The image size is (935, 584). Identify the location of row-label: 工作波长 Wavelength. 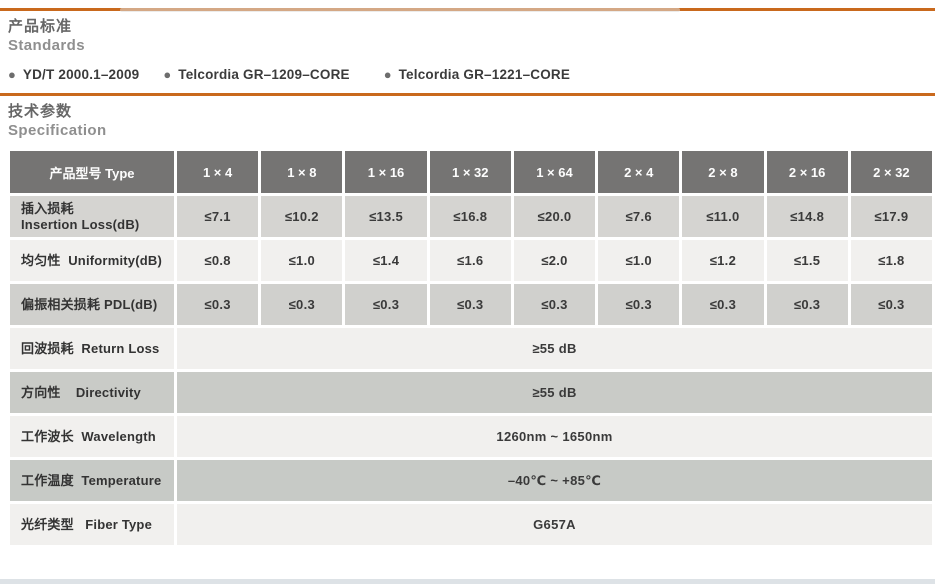
(92, 436).